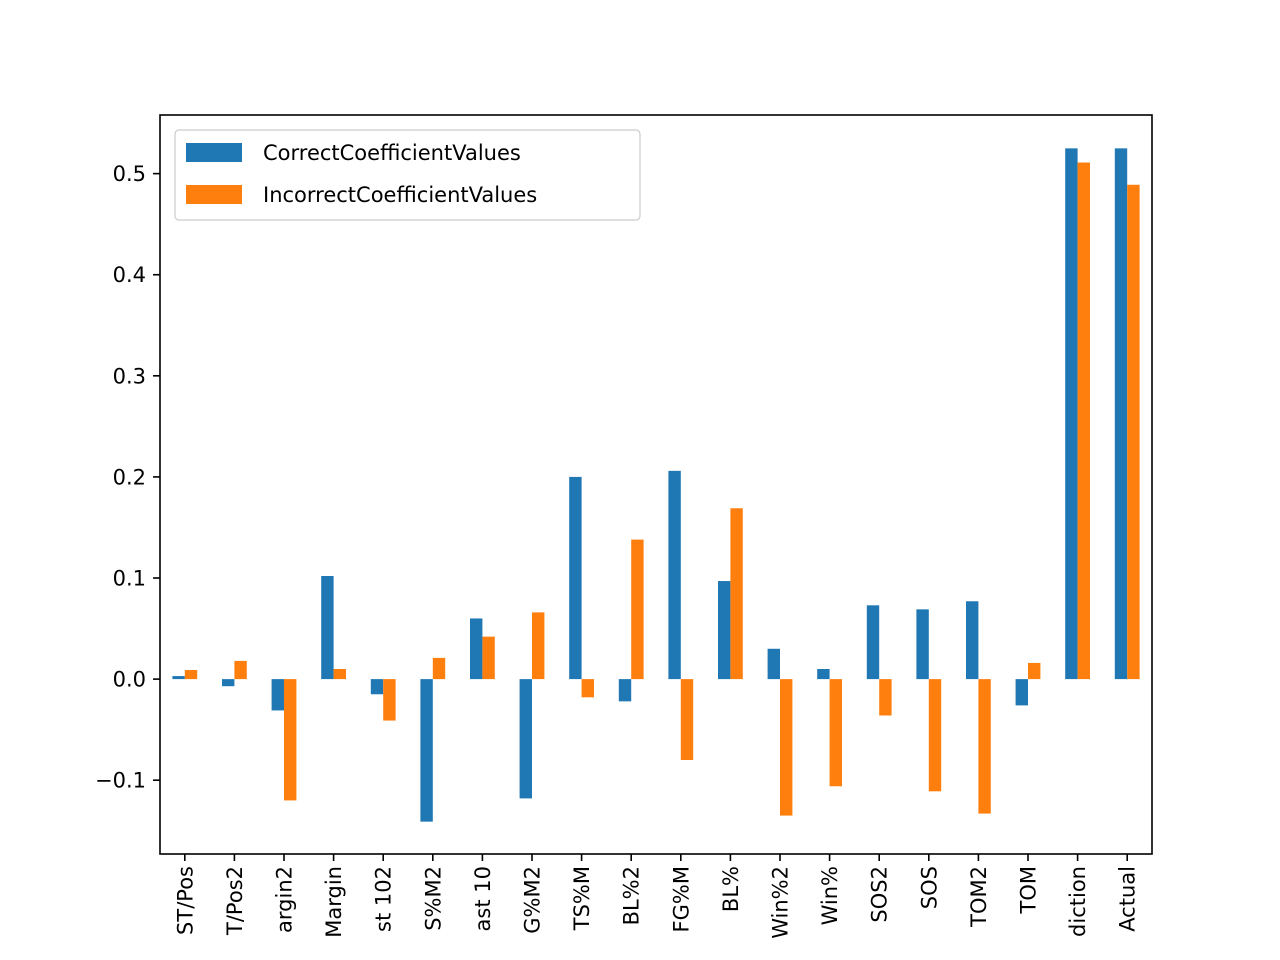 The height and width of the screenshot is (960, 1280). Describe the element at coordinates (1078, 901) in the screenshot. I see `x-tick-label: diction` at that location.